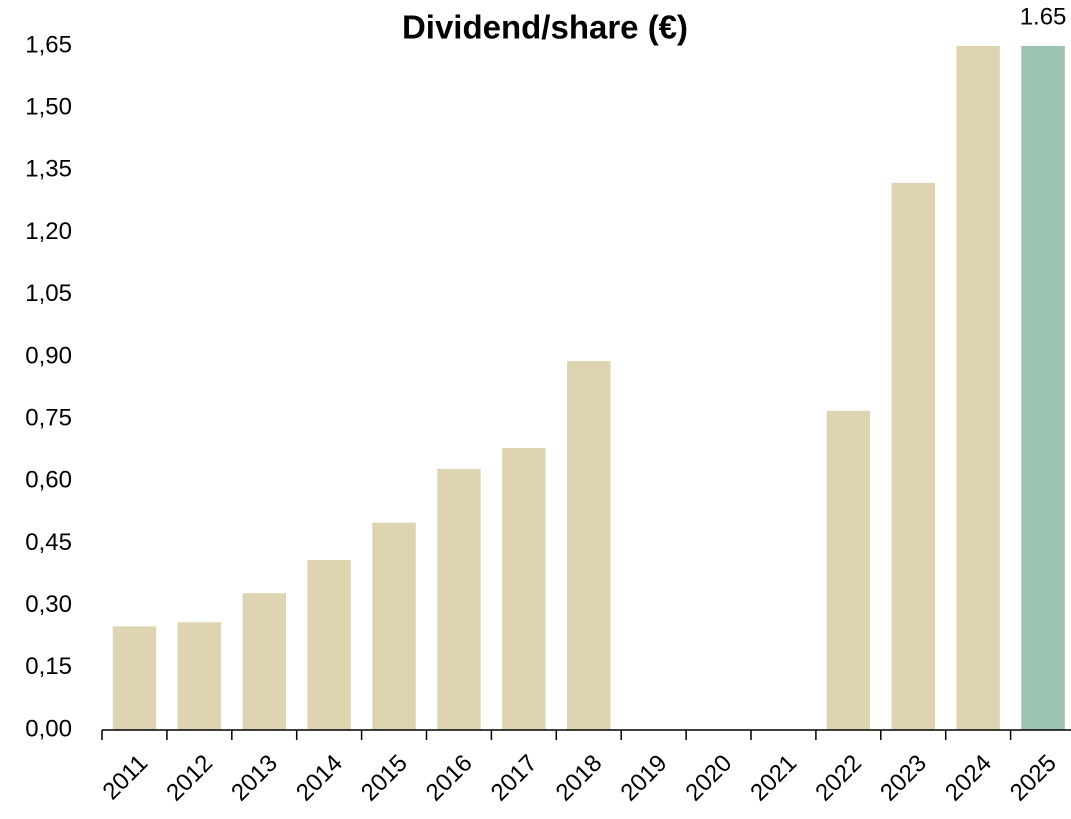 This screenshot has height=819, width=1071. What do you see at coordinates (254, 778) in the screenshot?
I see `x-tick-label: 2013` at bounding box center [254, 778].